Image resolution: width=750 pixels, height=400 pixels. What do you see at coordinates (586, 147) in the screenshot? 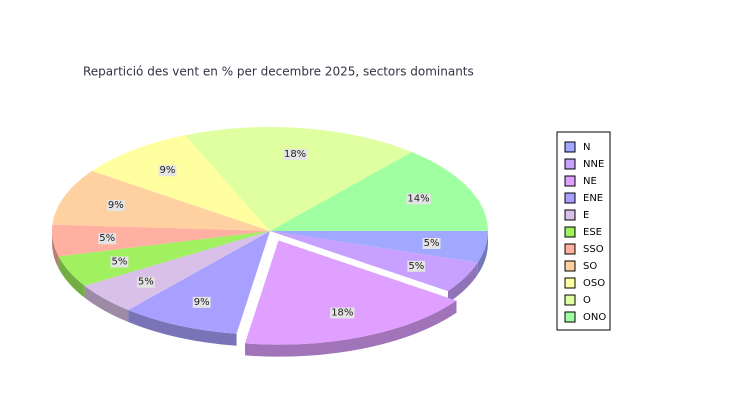
I see `legend-label: N` at bounding box center [586, 147].